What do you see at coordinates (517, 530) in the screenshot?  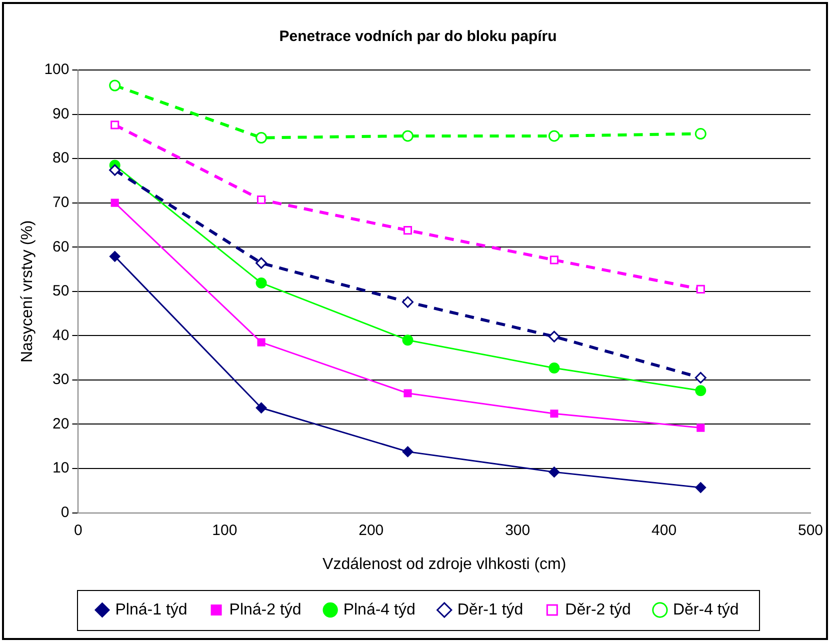 I see `x-tick-label: 300` at bounding box center [517, 530].